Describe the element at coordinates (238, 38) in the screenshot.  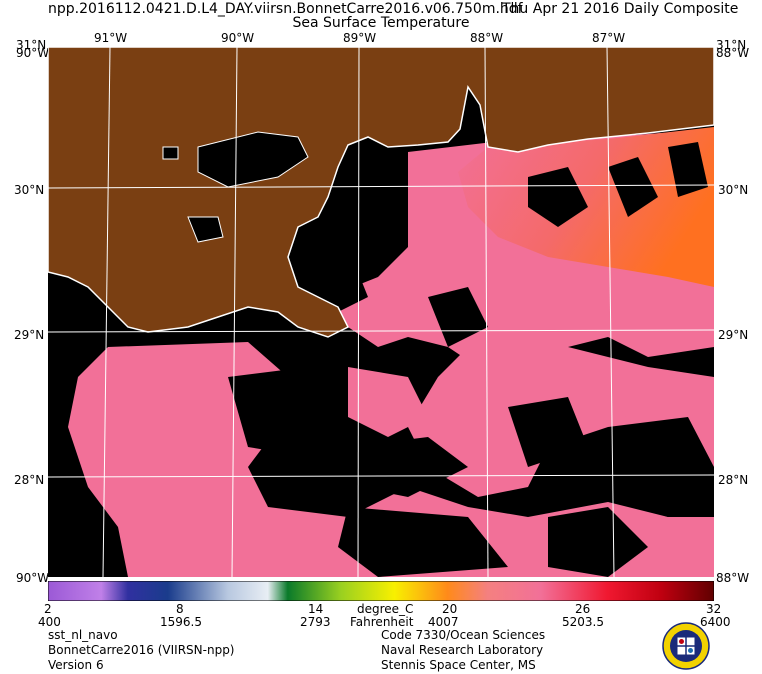
I see `lon-tick-90w: 90°W` at that location.